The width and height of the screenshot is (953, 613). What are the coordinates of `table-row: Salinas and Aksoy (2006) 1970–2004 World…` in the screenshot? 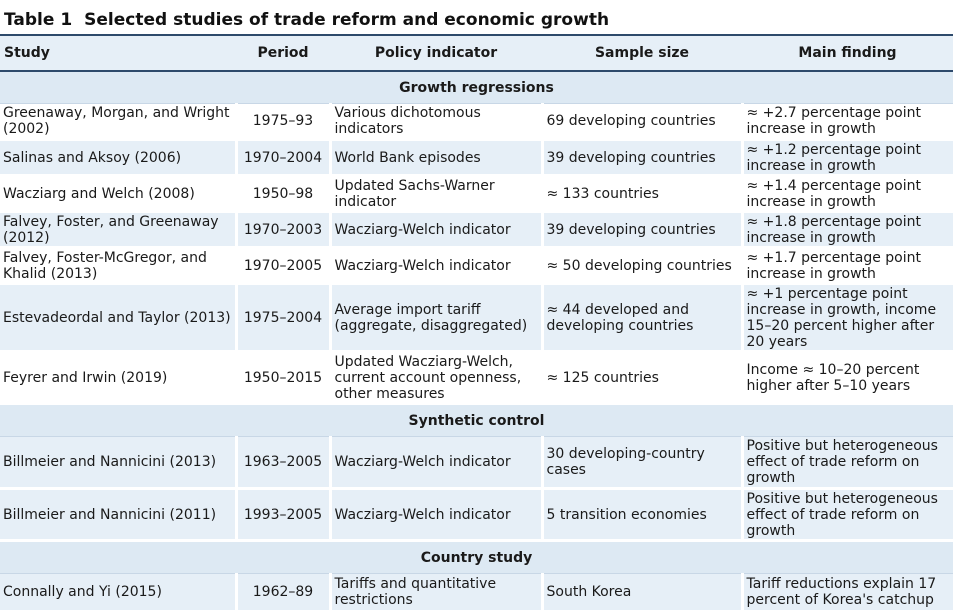 It's located at (476, 158).